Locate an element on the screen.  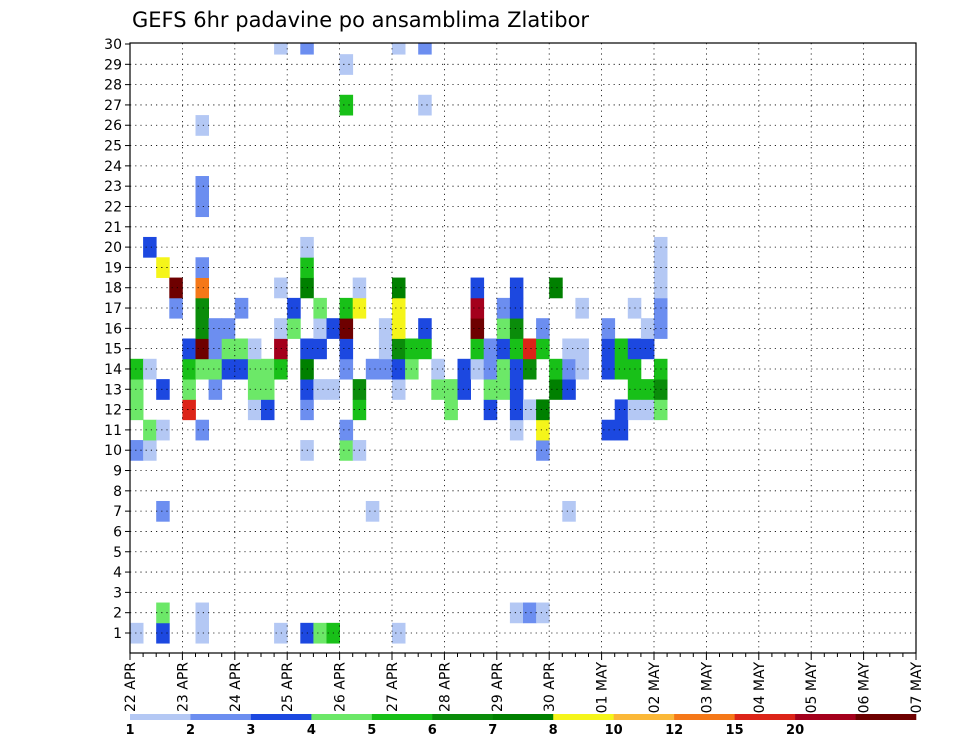
y-tick-label: 15 is located at coordinates (113, 350).